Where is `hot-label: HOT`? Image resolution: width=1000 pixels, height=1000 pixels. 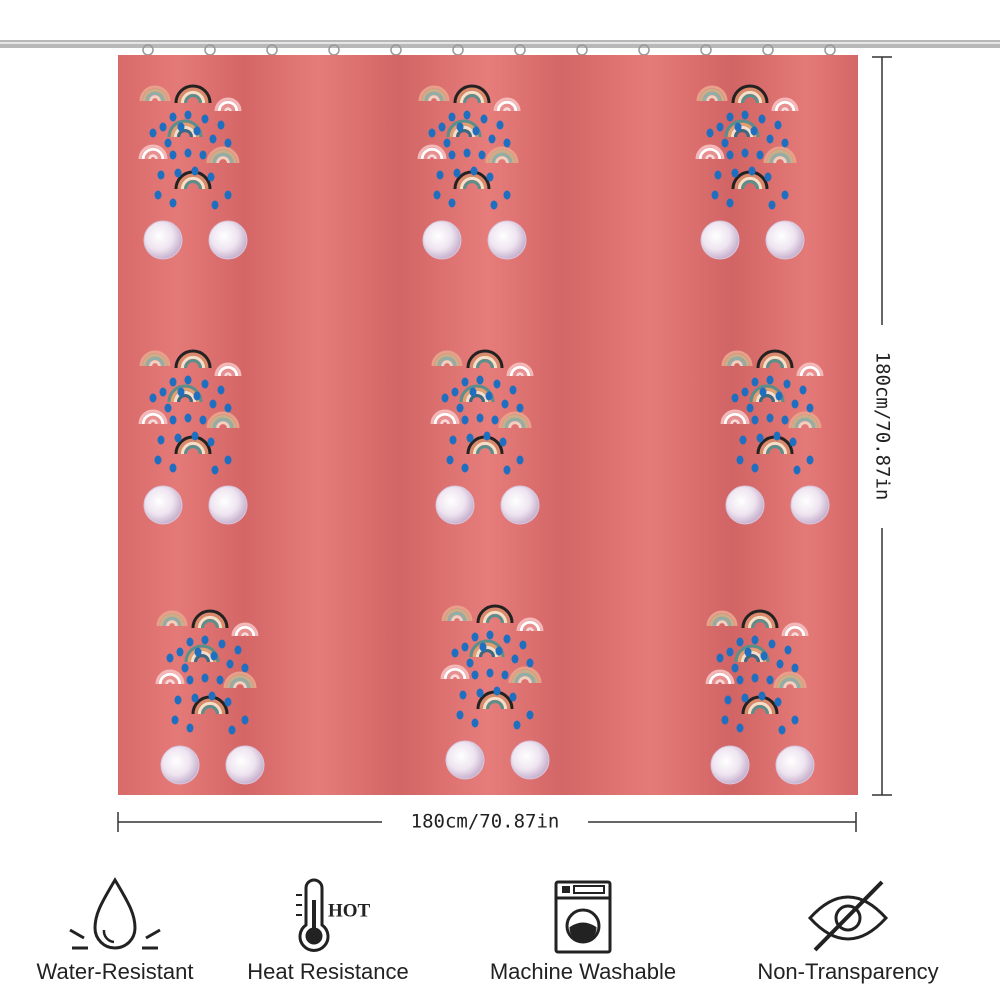
hot-label: HOT is located at coordinates (349, 910).